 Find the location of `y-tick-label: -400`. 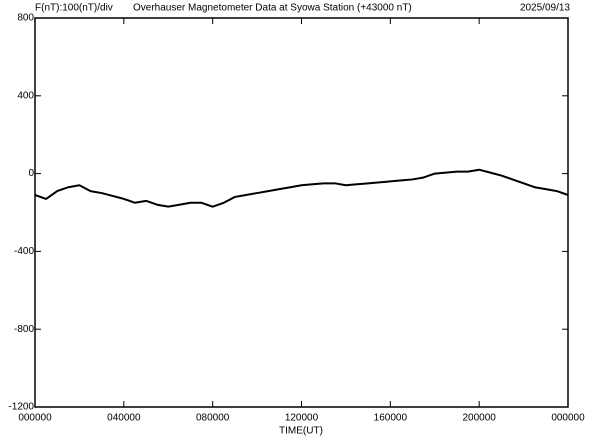

y-tick-label: -400 is located at coordinates (24, 251).